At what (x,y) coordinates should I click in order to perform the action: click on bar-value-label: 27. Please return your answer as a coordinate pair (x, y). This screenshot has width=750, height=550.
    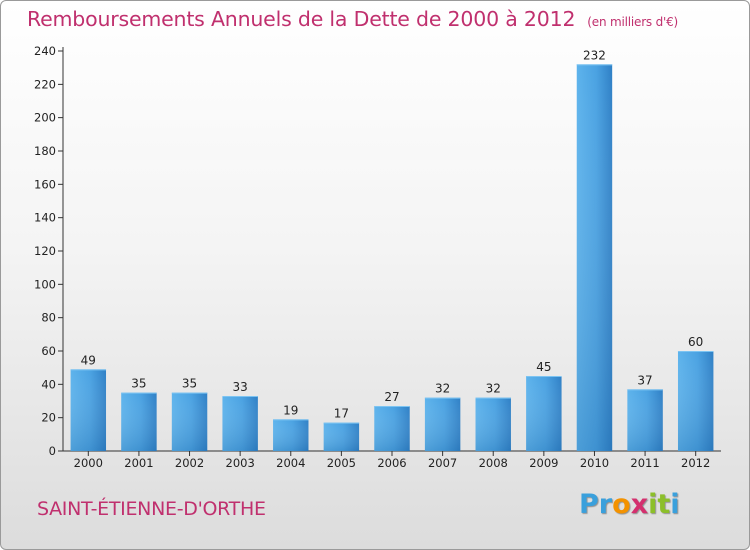
    Looking at the image, I should click on (391, 397).